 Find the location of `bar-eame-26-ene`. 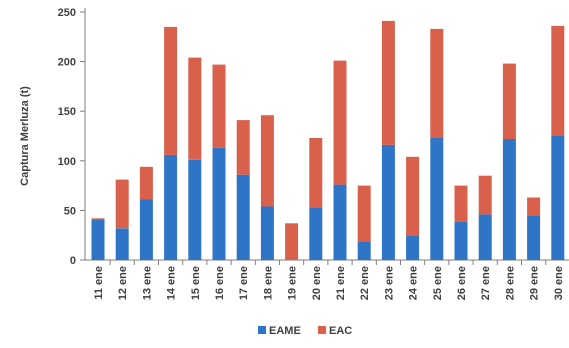

bar-eame-26-ene is located at coordinates (461, 240).